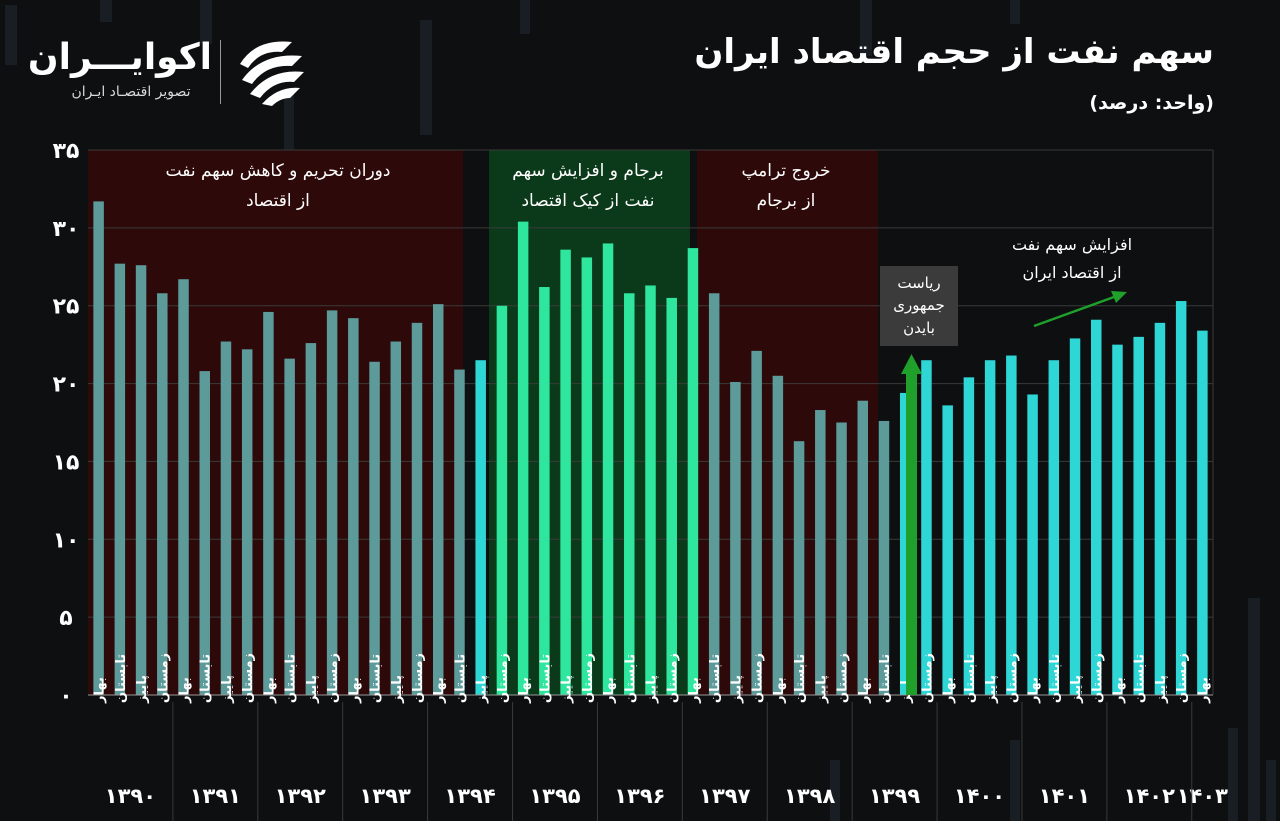  What do you see at coordinates (278, 171) in the screenshot?
I see `zone-sanction-line1: دوران تحریم و کاهش سهم نفت` at bounding box center [278, 171].